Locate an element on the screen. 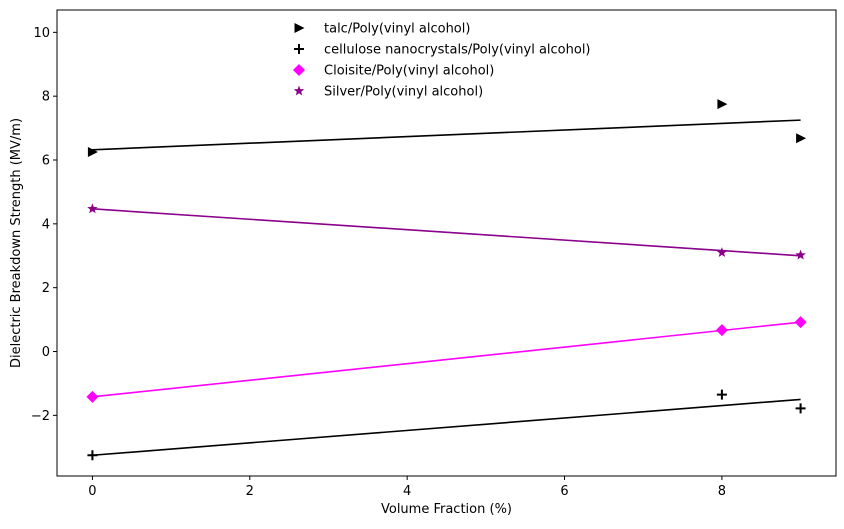 The image size is (844, 529). y-axis: −2 0 2 4 6 8 10 is located at coordinates (44, 225).